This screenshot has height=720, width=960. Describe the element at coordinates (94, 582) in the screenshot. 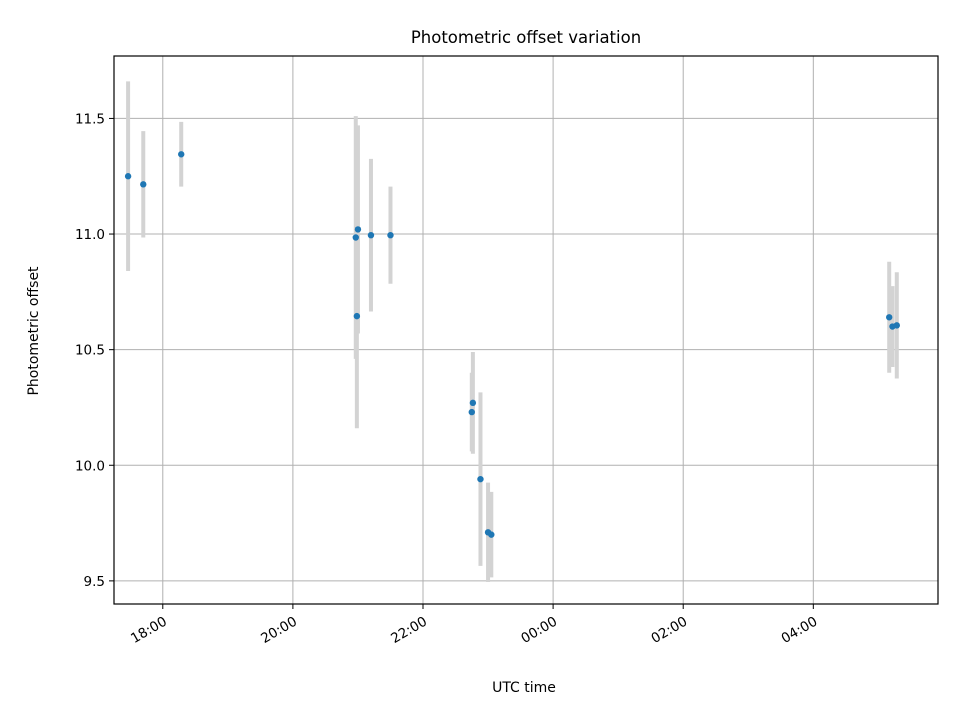

I see `y-tick-label: 9.5` at that location.